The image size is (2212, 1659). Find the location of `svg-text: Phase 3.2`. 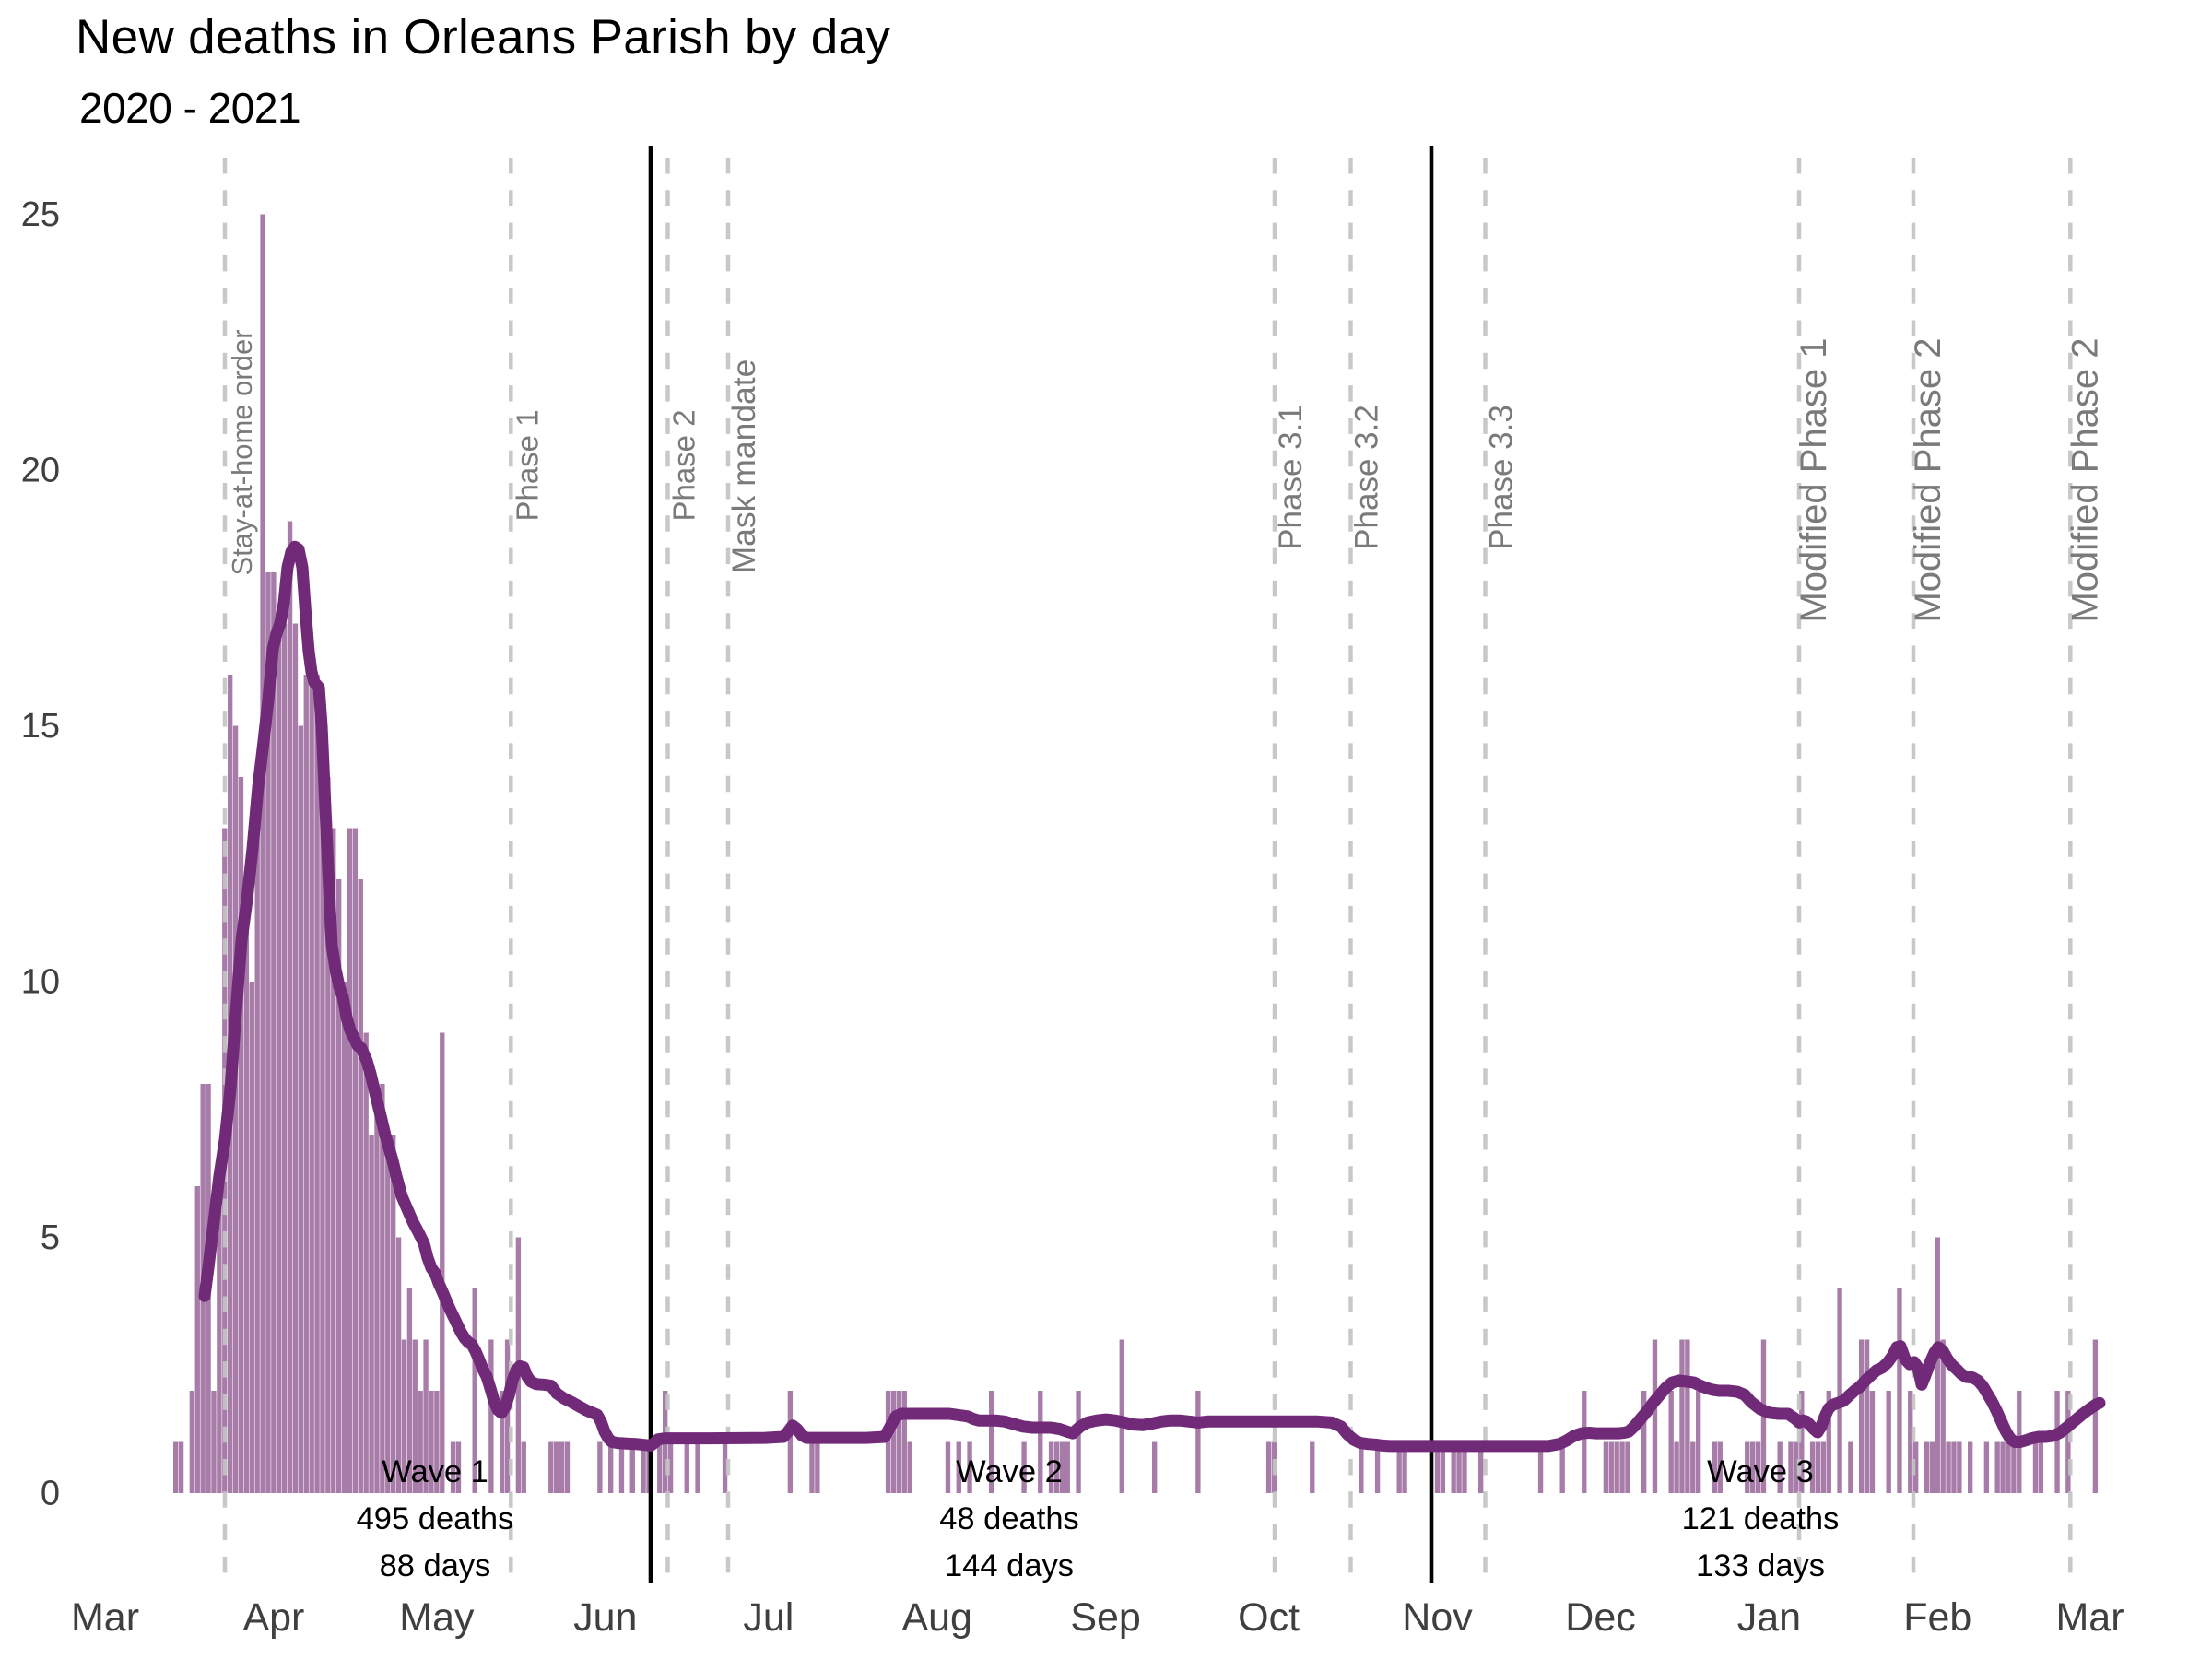

svg-text: Phase 3.2 is located at coordinates (1367, 477).